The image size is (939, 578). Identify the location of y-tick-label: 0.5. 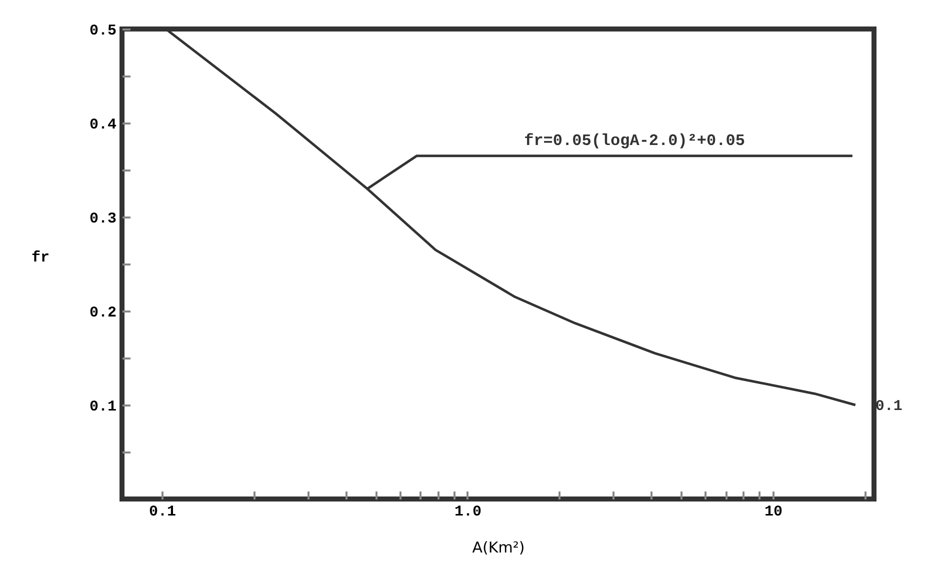
(102, 31).